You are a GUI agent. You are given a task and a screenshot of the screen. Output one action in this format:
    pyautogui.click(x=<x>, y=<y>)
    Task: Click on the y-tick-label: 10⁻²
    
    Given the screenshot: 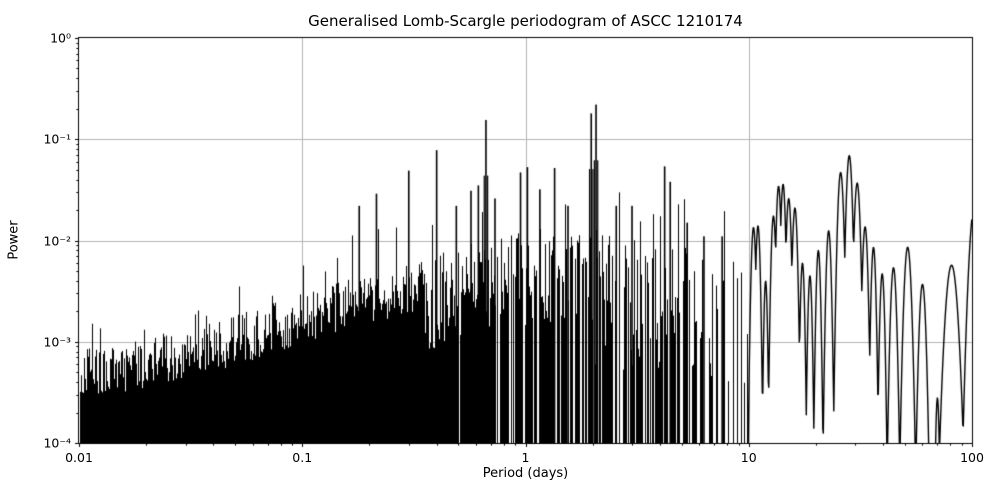 What is the action you would take?
    pyautogui.click(x=57, y=240)
    